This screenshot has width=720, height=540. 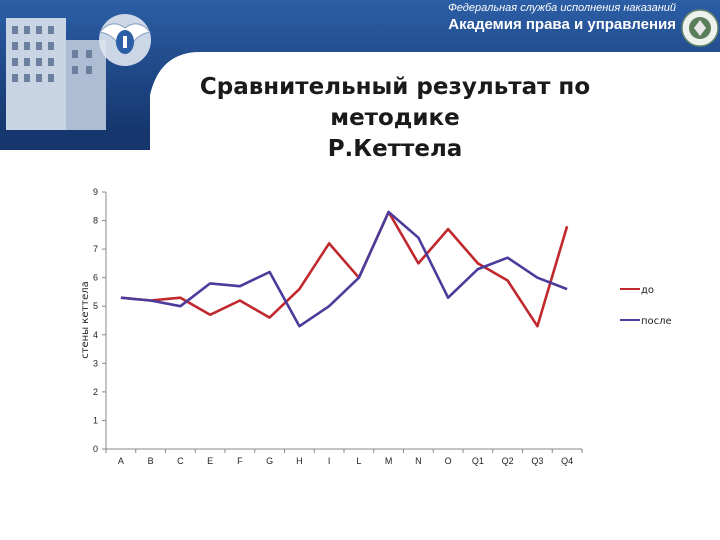 What do you see at coordinates (95, 363) in the screenshot?
I see `y-tick-label: 3` at bounding box center [95, 363].